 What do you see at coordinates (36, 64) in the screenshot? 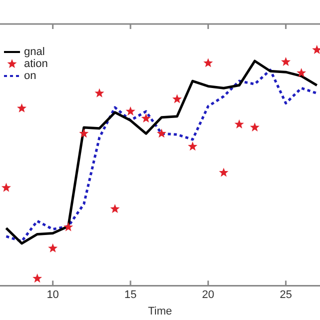
I see `legend-label: ation` at bounding box center [36, 64].